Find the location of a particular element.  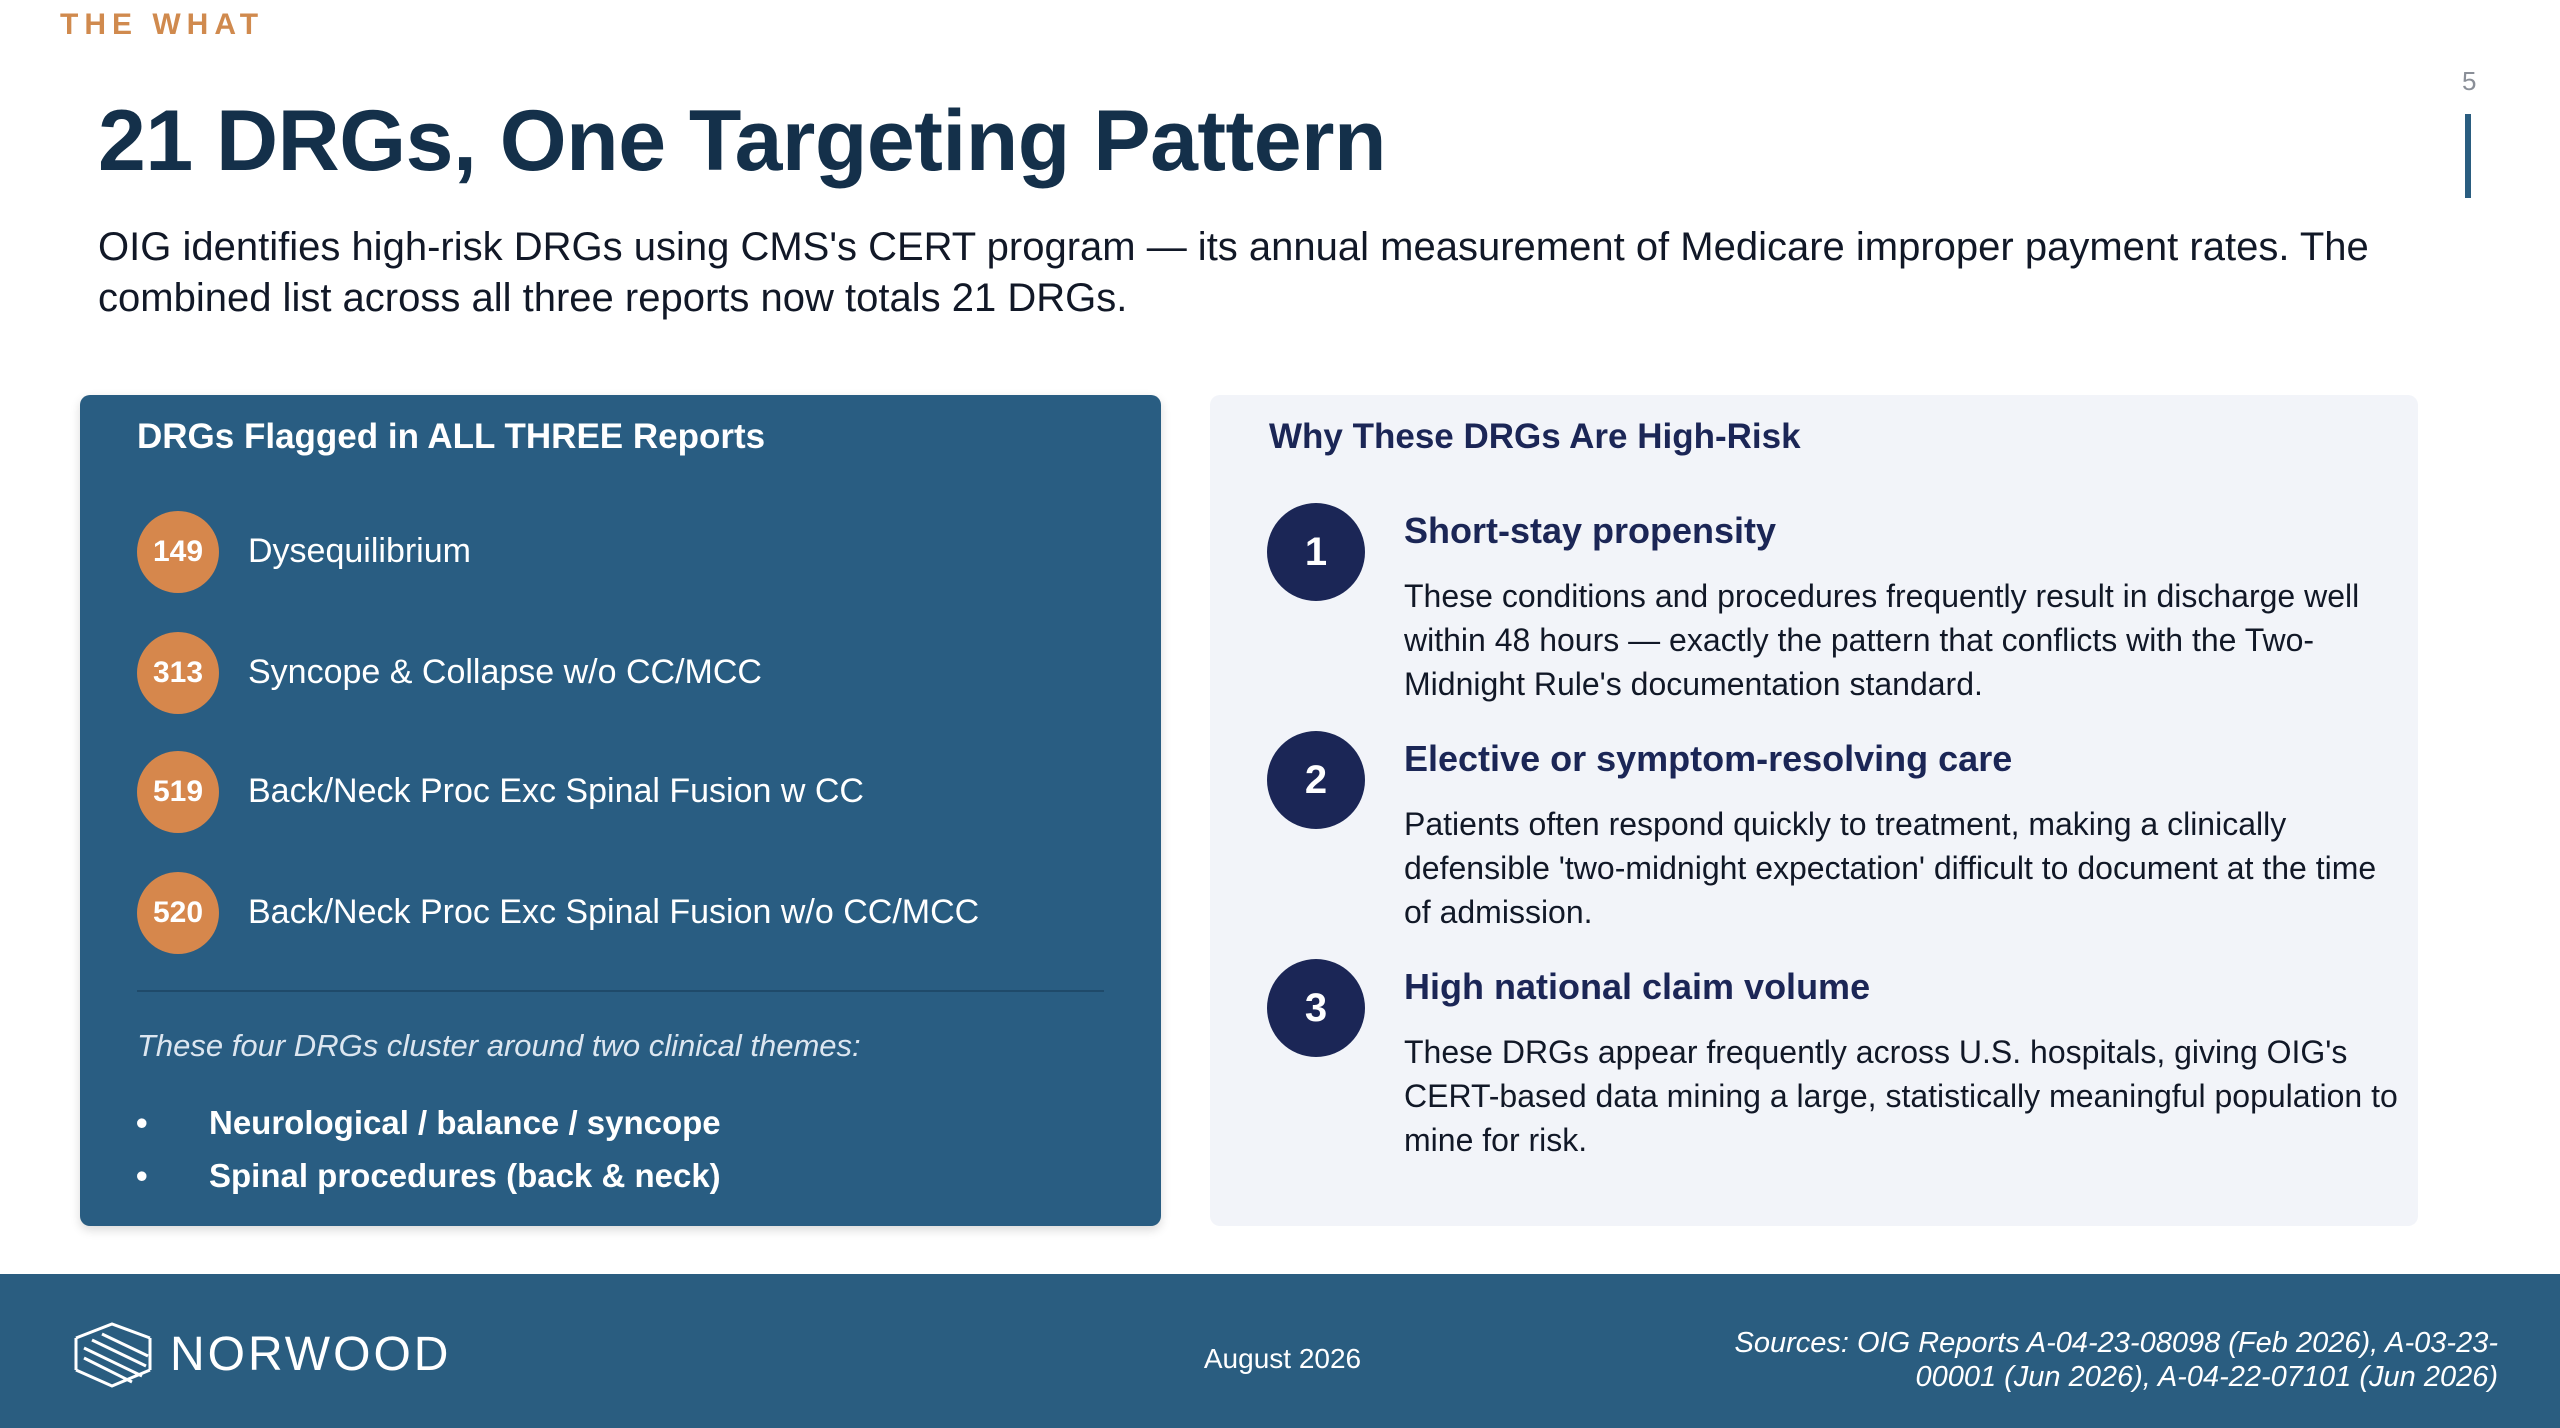

bullet-text: Spinal procedures (back & neck) is located at coordinates (465, 1175).